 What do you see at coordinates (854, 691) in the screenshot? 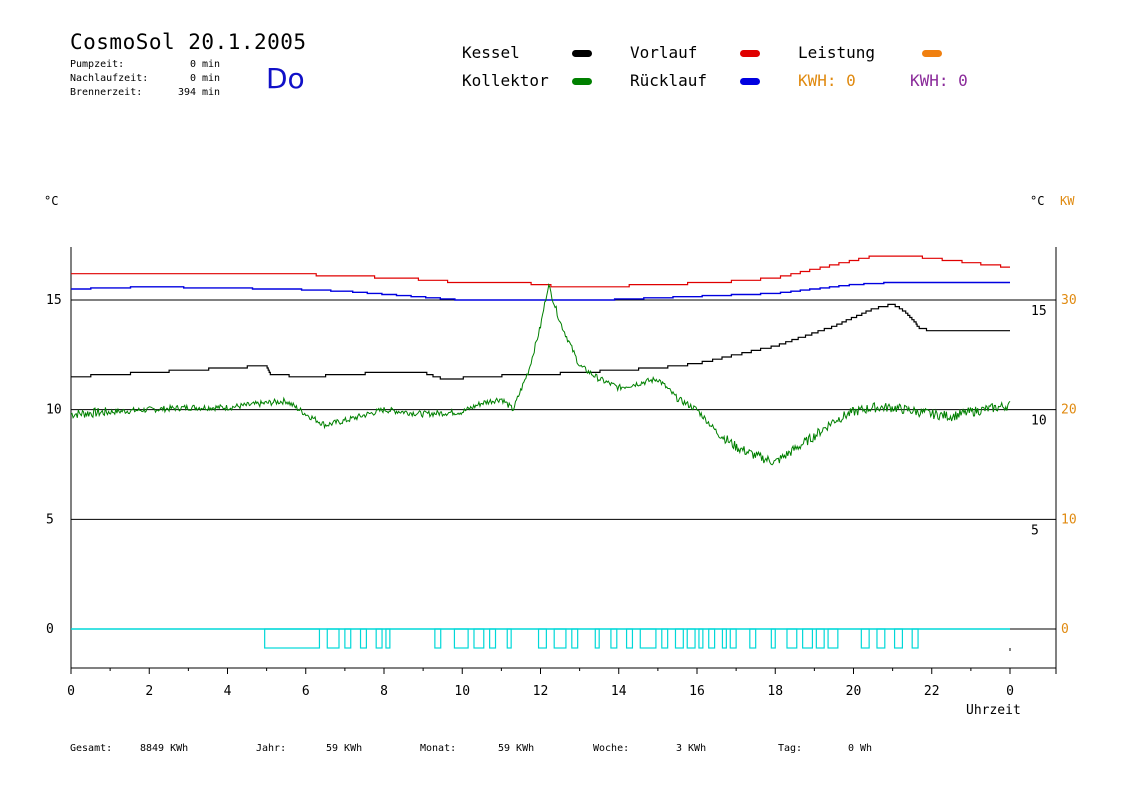
I see `x-tick-label: 20` at bounding box center [854, 691].